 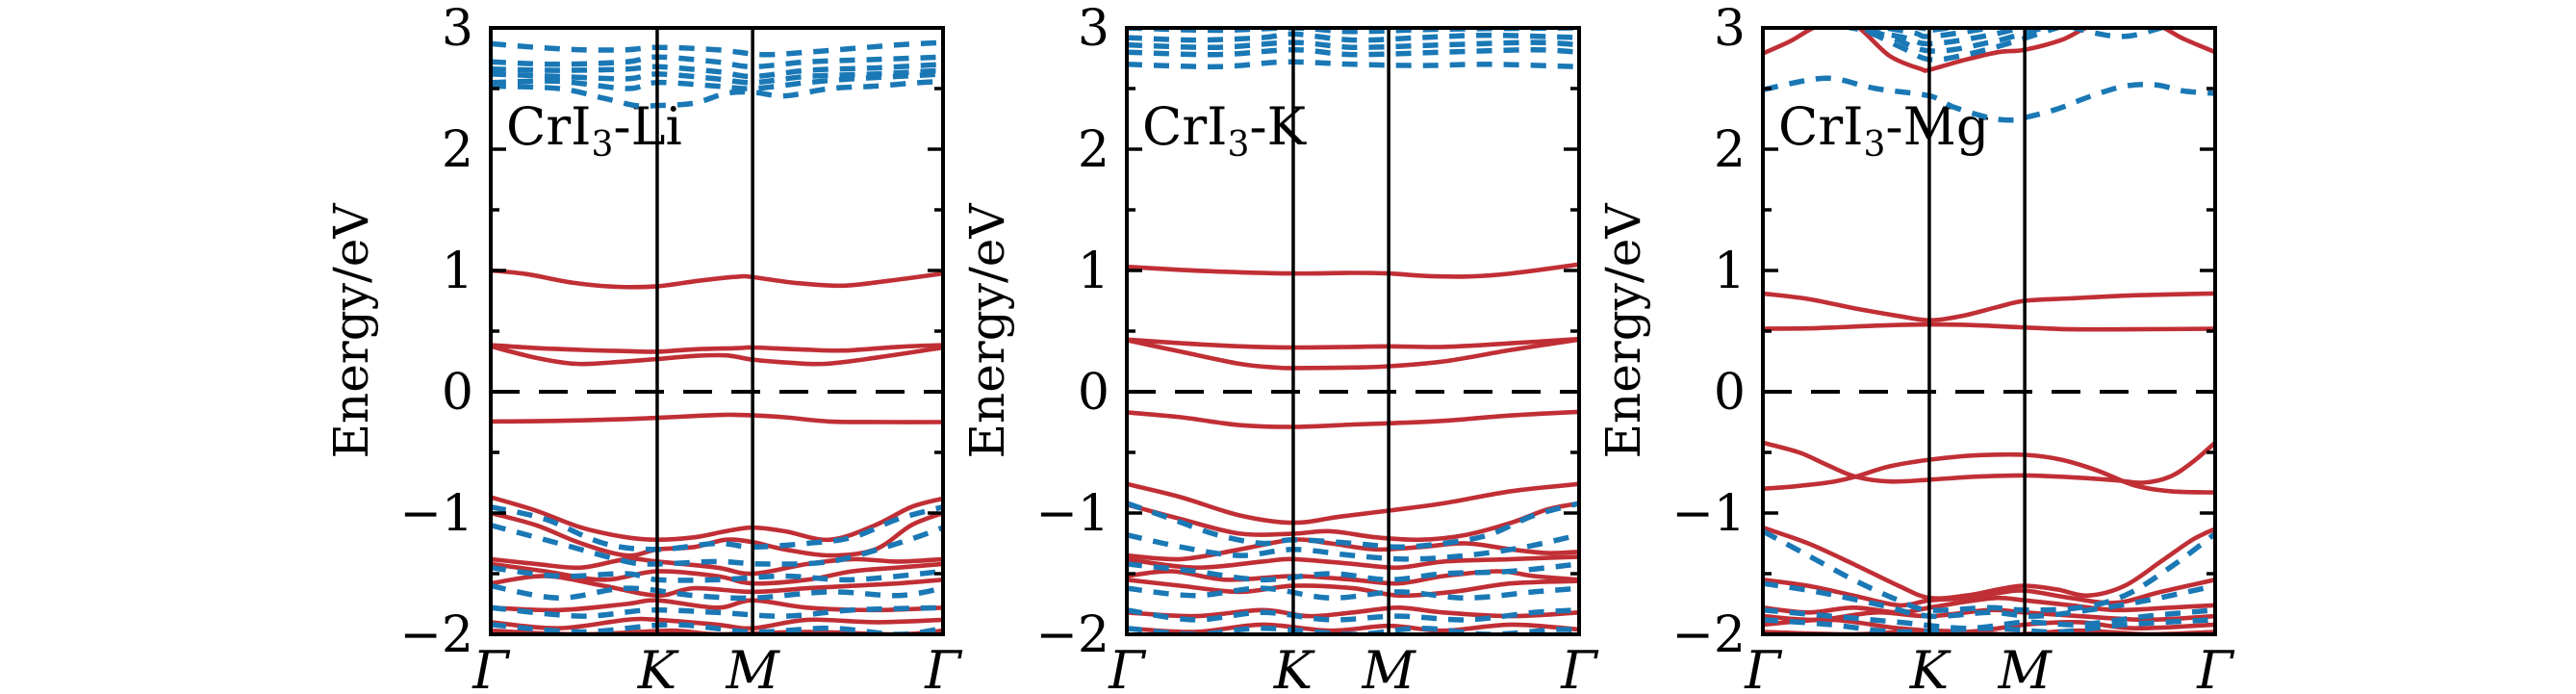 I want to click on panel-label-cri3-k: CrI3-K, so click(x=1224, y=130).